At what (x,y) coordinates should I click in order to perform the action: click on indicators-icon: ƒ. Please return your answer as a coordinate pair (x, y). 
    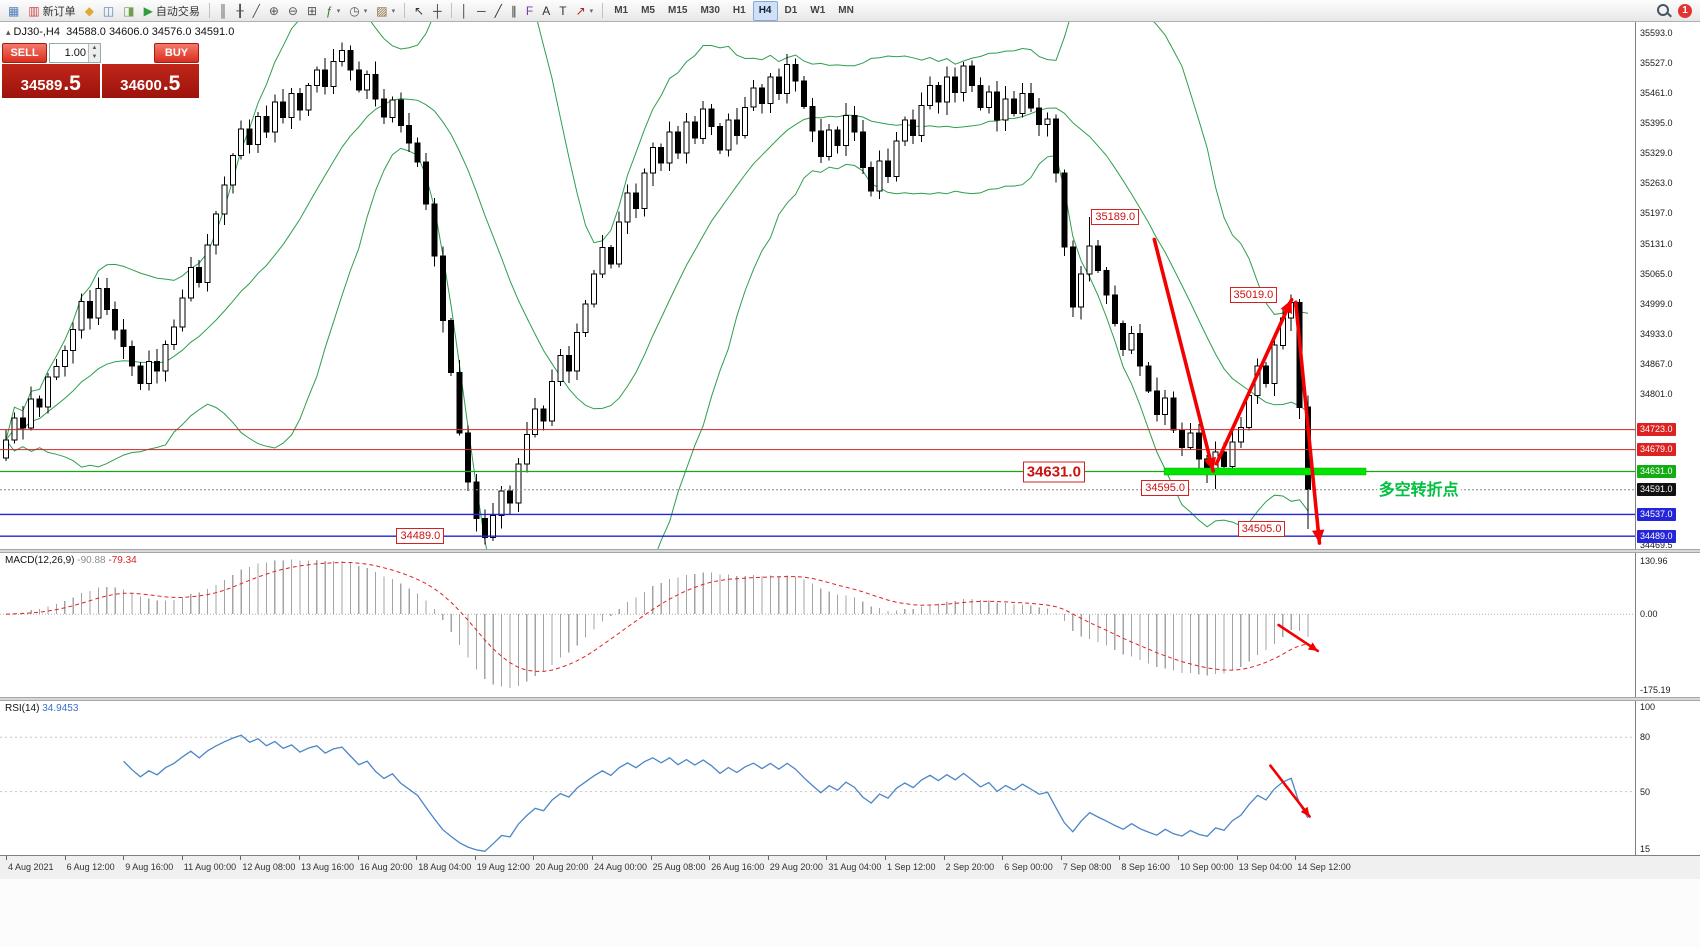
    Looking at the image, I should click on (329, 10).